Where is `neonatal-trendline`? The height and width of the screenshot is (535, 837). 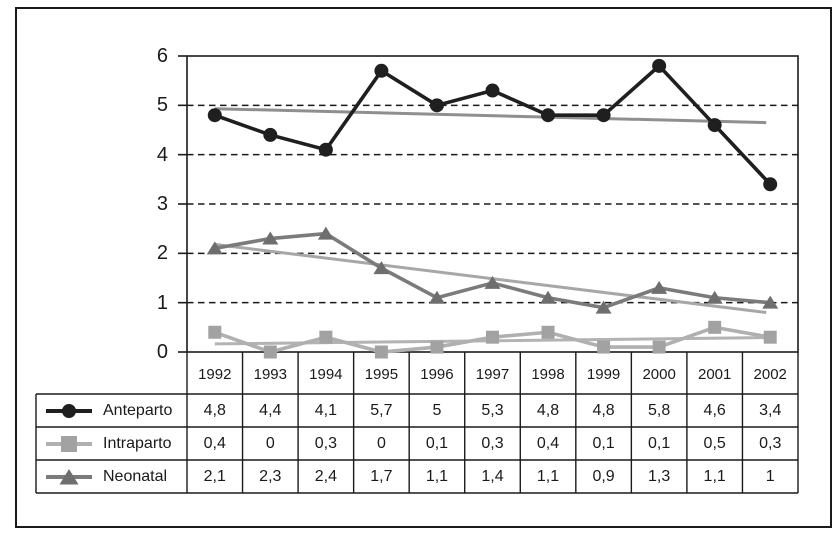
neonatal-trendline is located at coordinates (490, 278).